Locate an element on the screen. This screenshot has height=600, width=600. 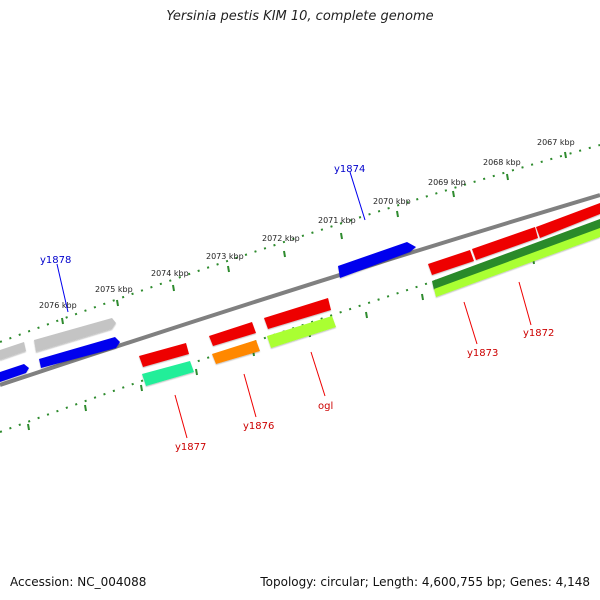
kbp-label: 2067 kbp is located at coordinates (556, 142).